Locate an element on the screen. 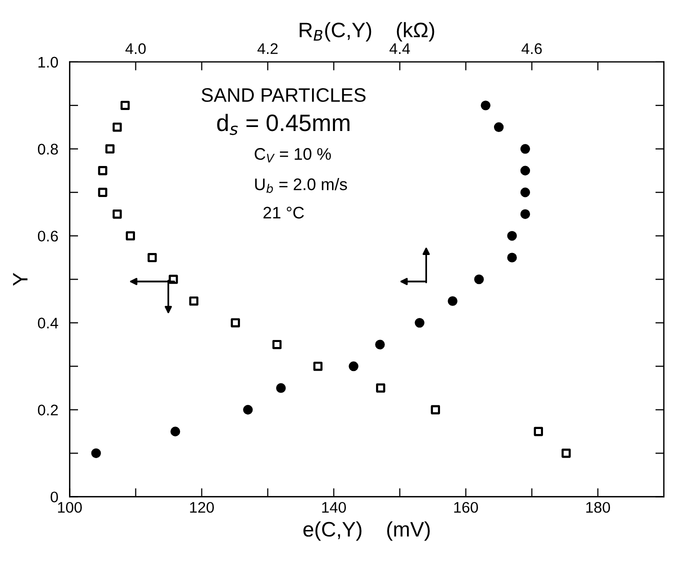  x-tick-label: 100 is located at coordinates (70, 507).